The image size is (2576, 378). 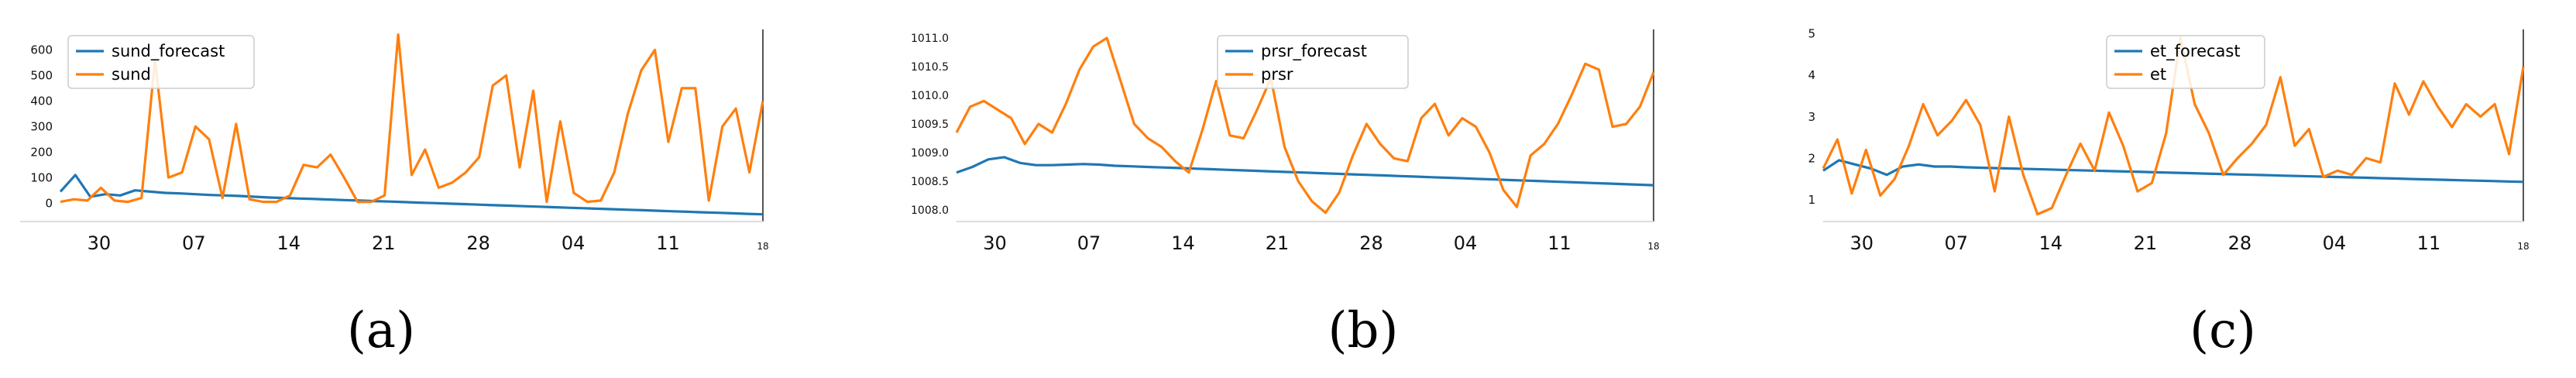 What do you see at coordinates (2195, 51) in the screenshot?
I see `legend-label: et_forecast` at bounding box center [2195, 51].